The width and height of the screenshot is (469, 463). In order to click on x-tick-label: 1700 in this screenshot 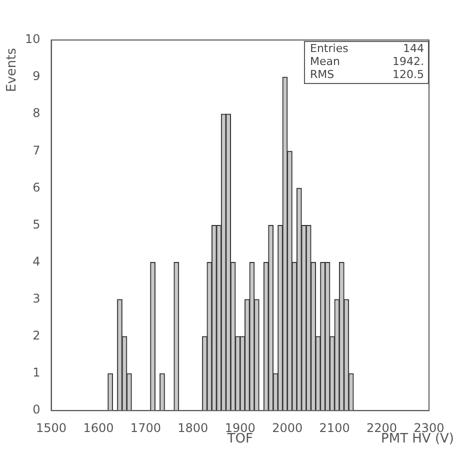, I will do `click(145, 427)`.